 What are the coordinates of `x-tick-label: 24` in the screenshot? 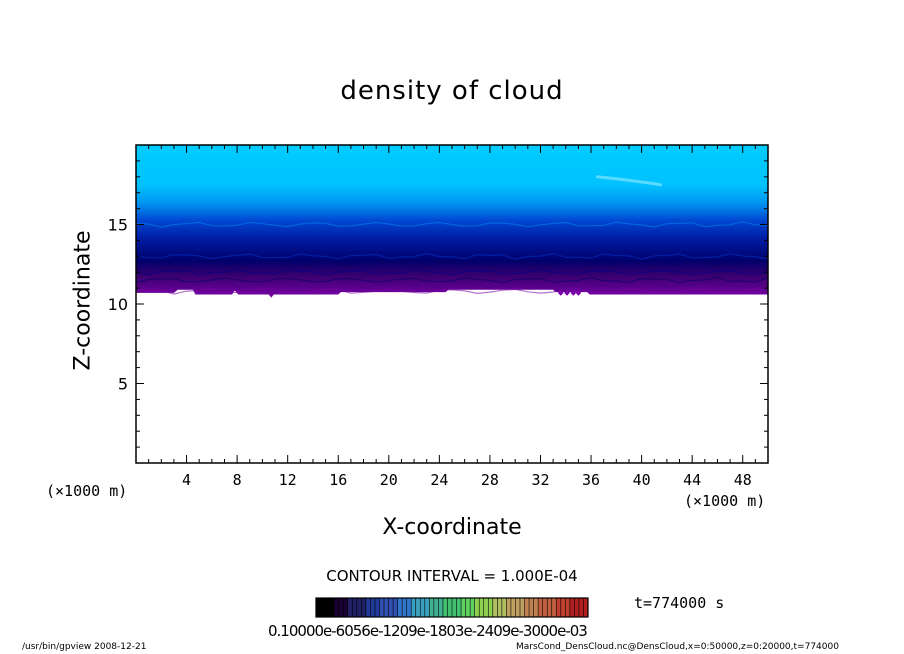 It's located at (439, 480).